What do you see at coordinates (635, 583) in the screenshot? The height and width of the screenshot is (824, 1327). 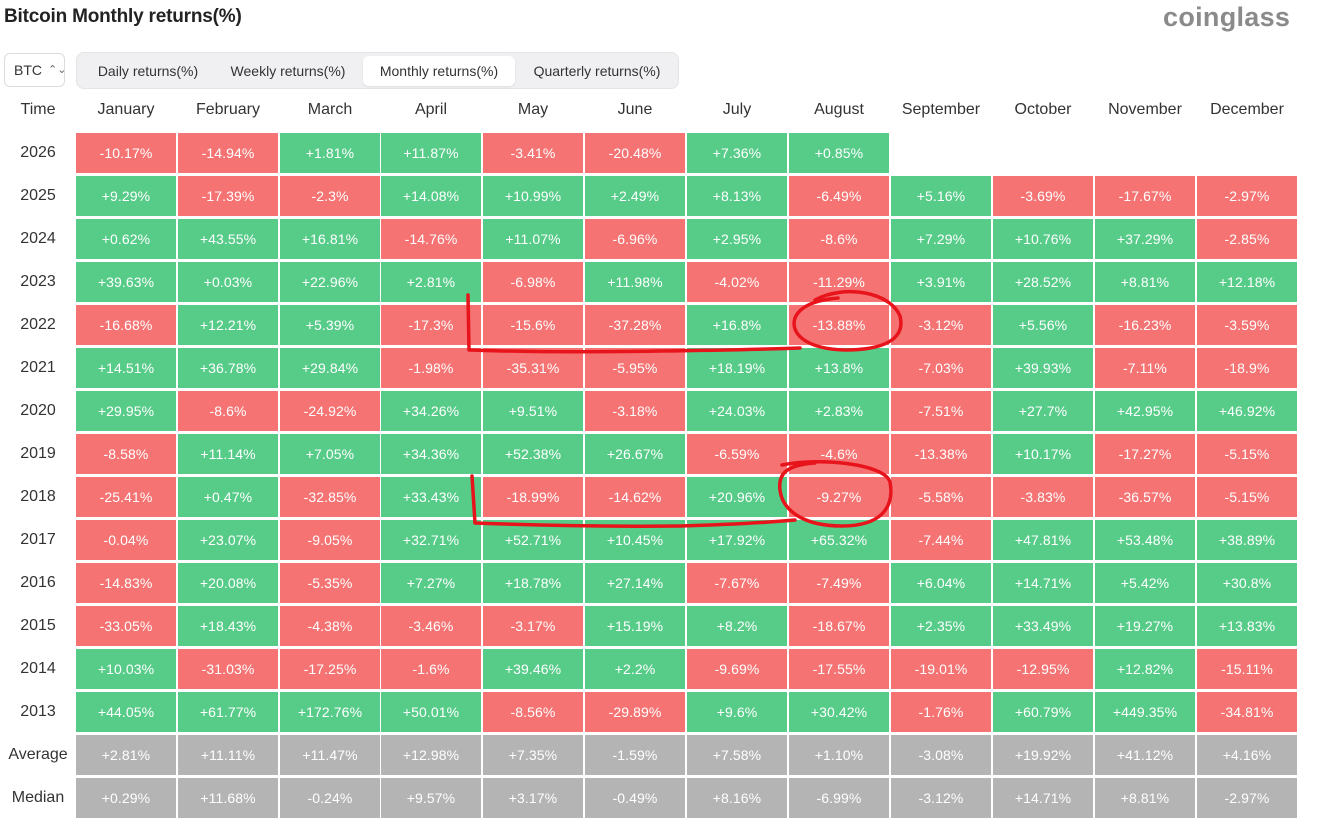 I see `return-cell: +27.14%` at bounding box center [635, 583].